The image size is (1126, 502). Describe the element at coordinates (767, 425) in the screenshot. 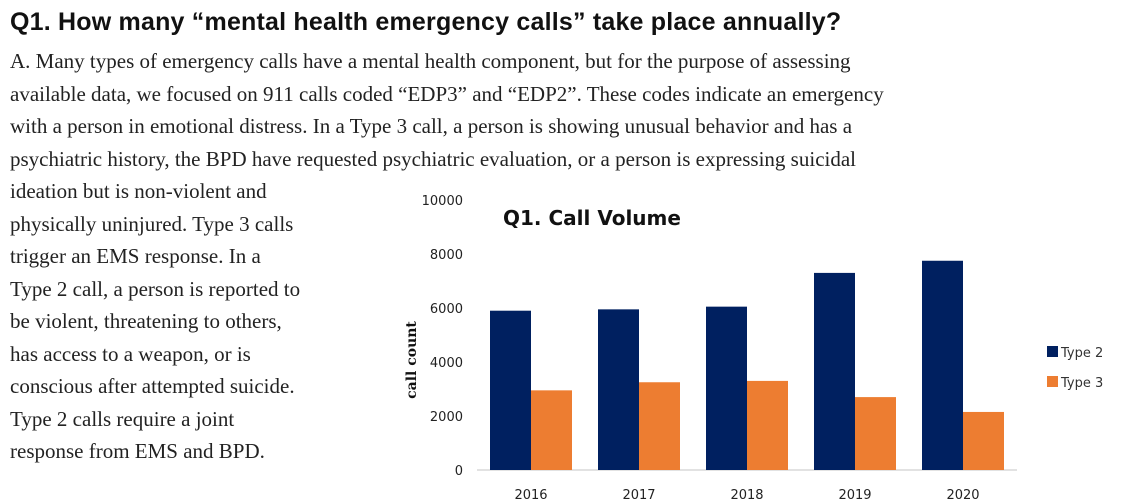

I see `bar-type3-2018` at that location.